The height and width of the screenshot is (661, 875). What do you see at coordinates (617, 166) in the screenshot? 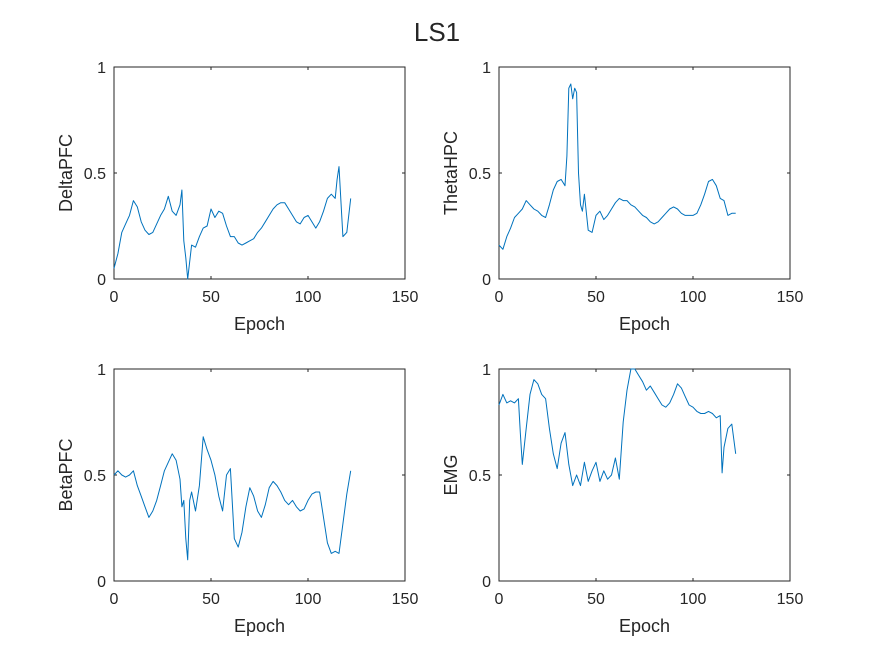
I see `theta-hpc-series-line` at bounding box center [617, 166].